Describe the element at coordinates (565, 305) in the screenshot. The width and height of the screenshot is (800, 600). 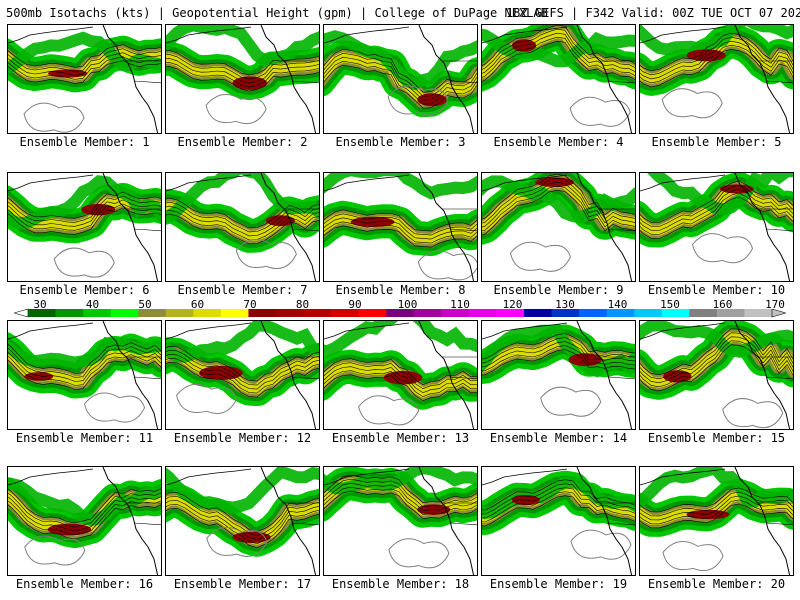
I see `colorbar-tick-label: 130` at that location.